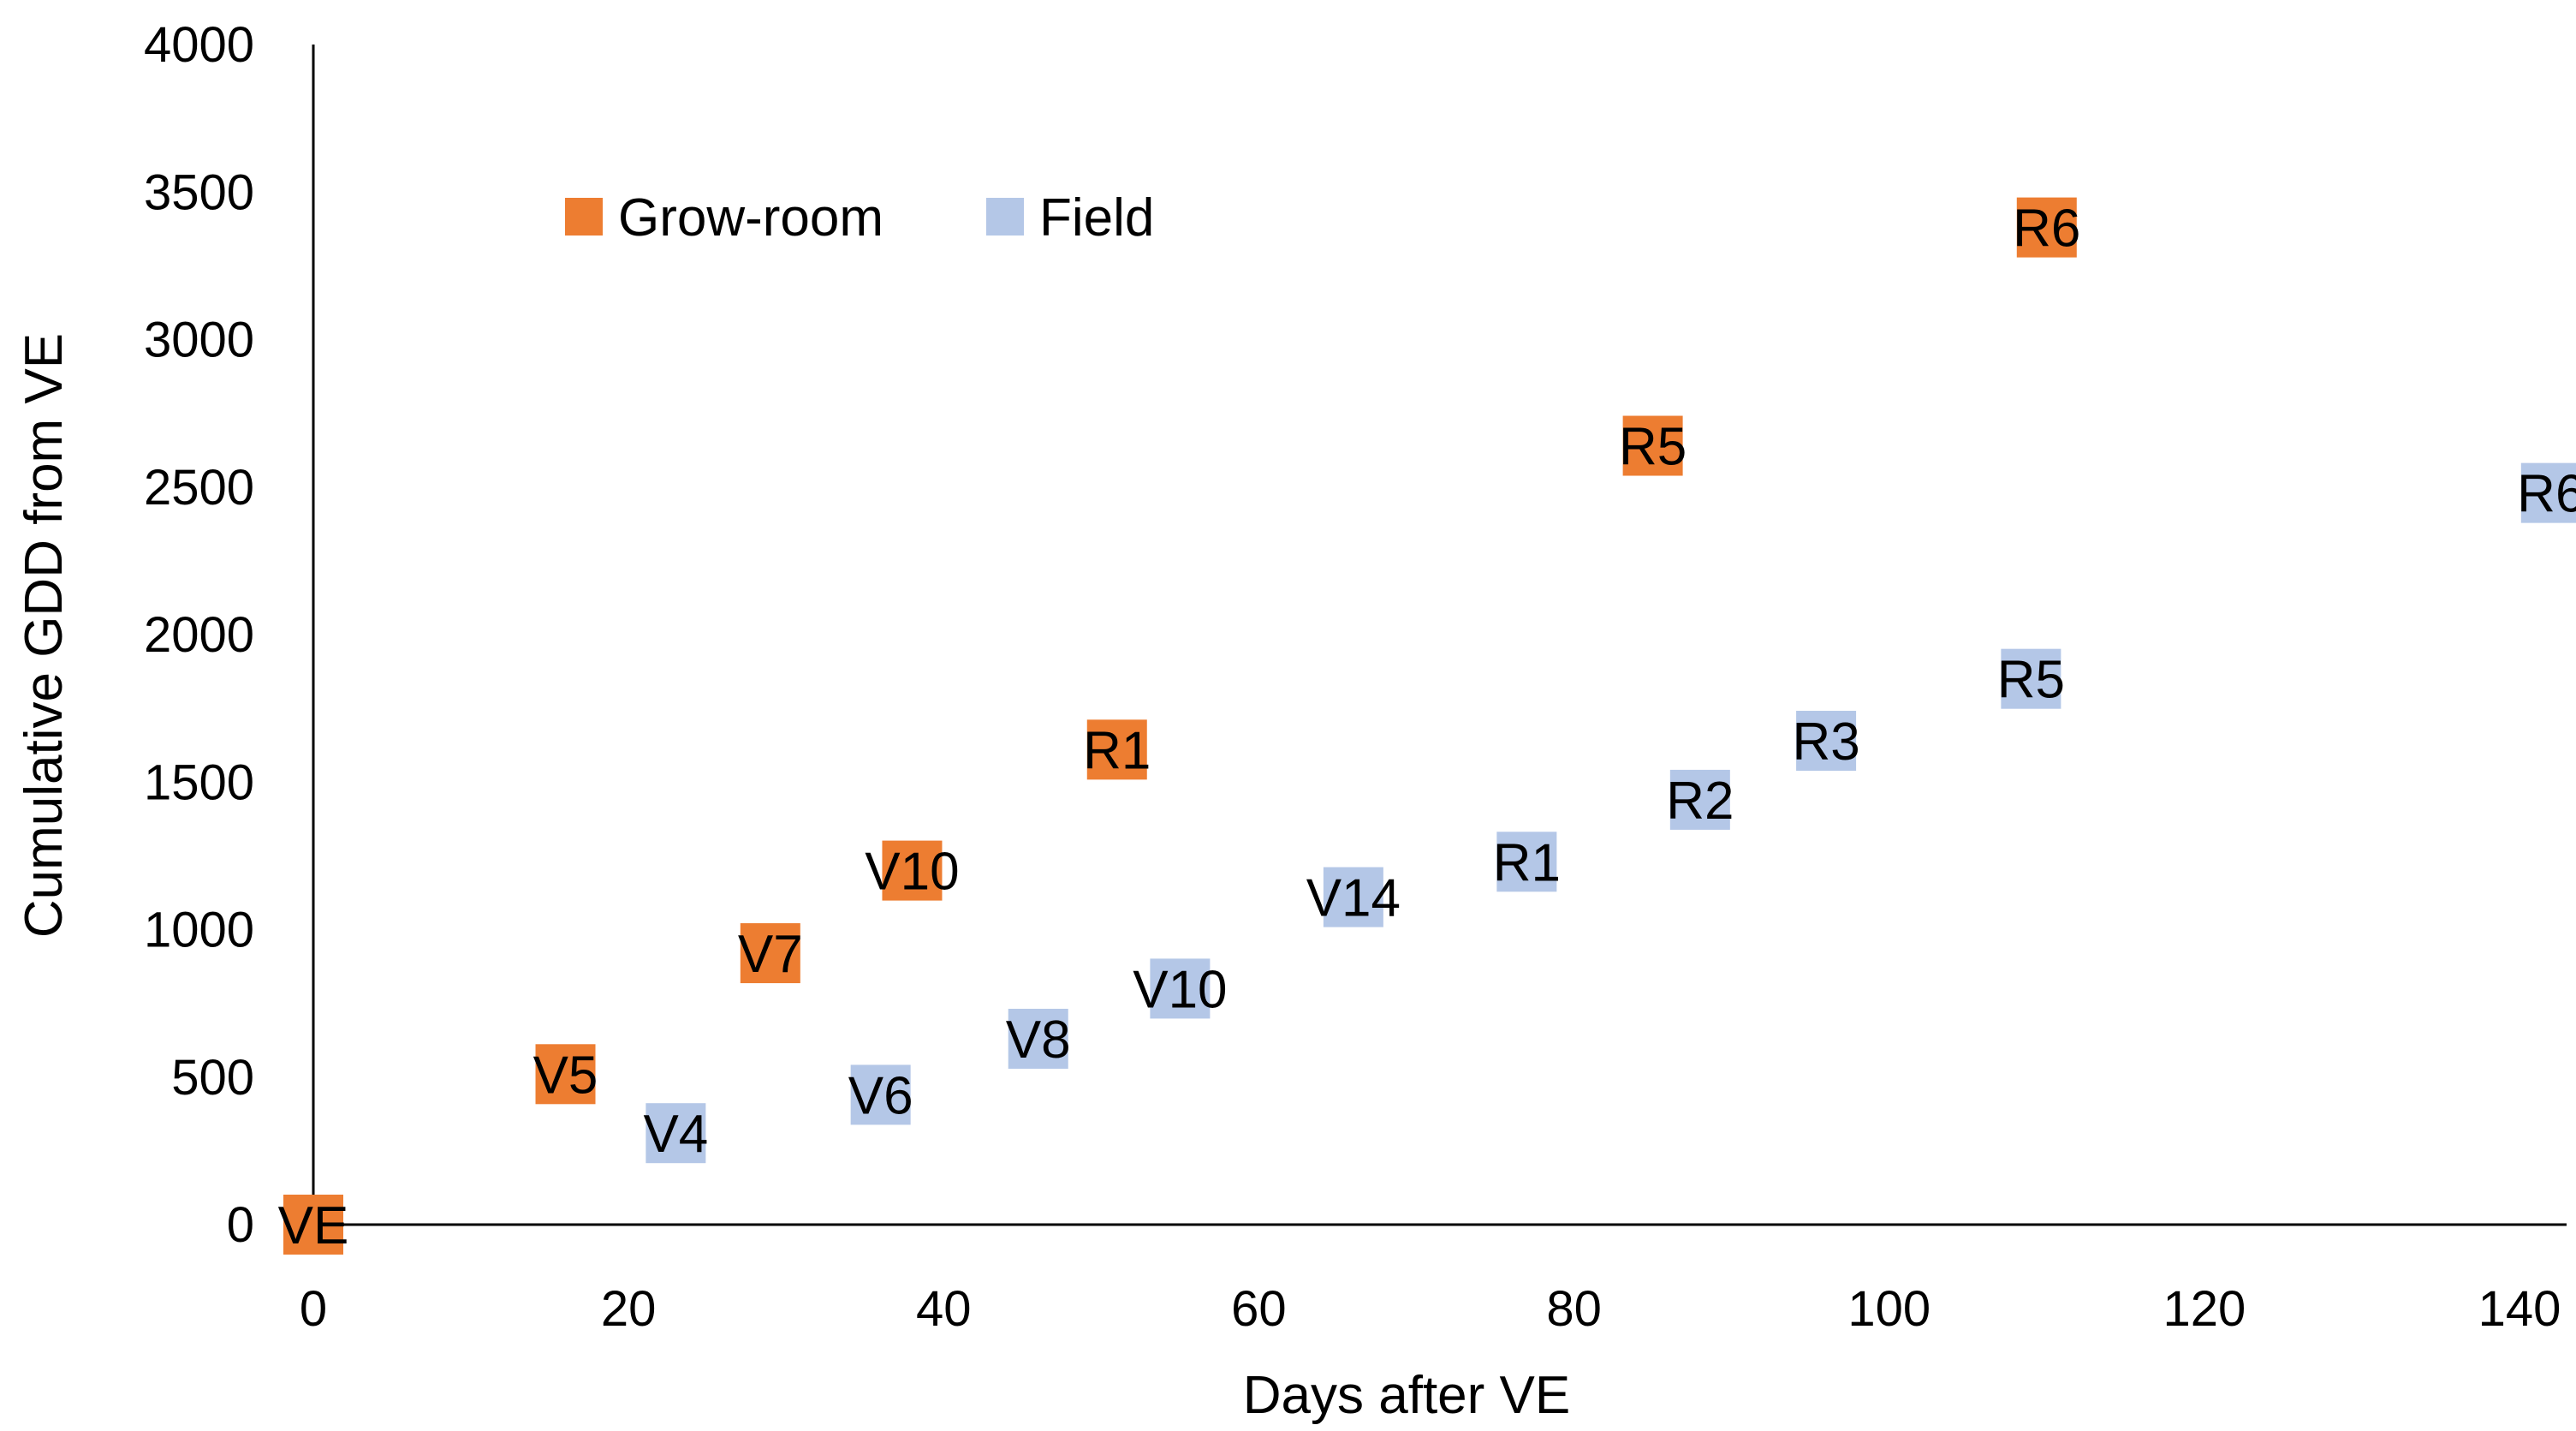 This screenshot has width=2576, height=1431. I want to click on legend: Grow-room Field, so click(859, 218).